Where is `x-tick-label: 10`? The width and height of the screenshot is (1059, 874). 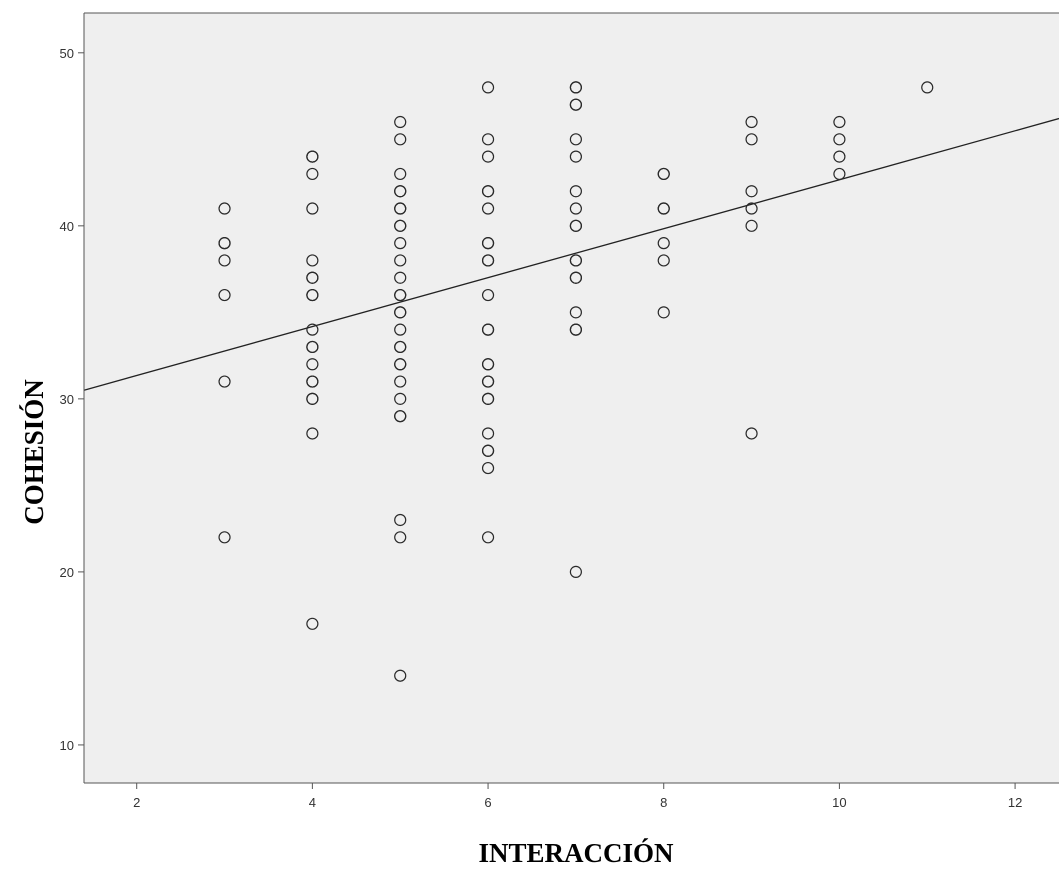
x-tick-label: 10 is located at coordinates (839, 802).